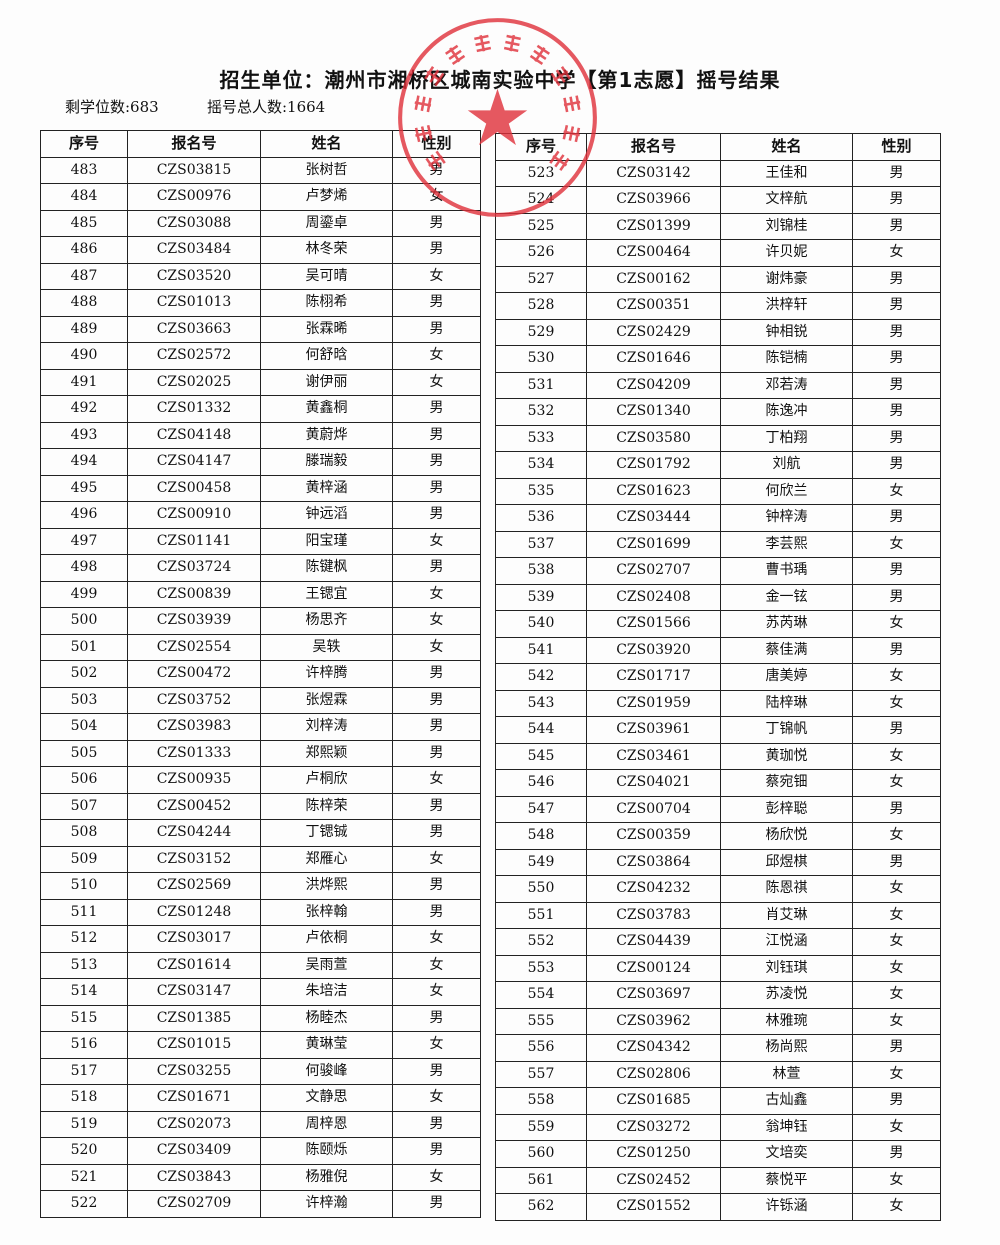 Image resolution: width=1000 pixels, height=1245 pixels. Describe the element at coordinates (194, 594) in the screenshot. I see `row-reg-no: CZS00839` at that location.